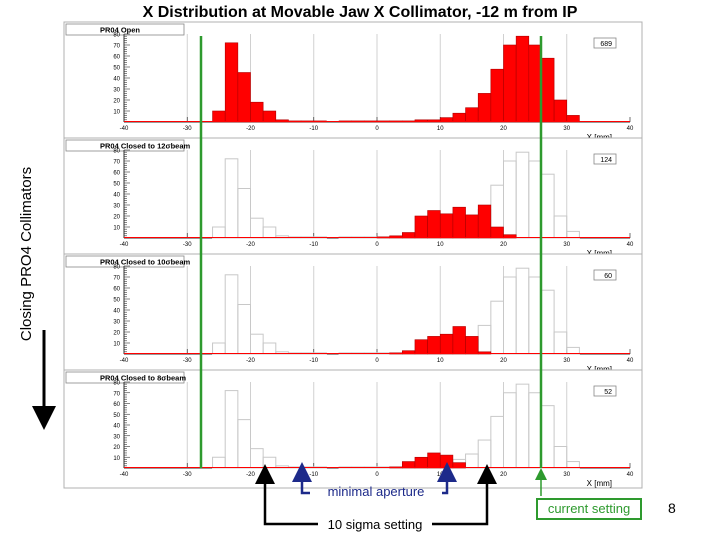 This screenshot has width=720, height=540. What do you see at coordinates (143, 378) in the screenshot?
I see `panel-title: PR04 Closed to 8σbeam` at bounding box center [143, 378].